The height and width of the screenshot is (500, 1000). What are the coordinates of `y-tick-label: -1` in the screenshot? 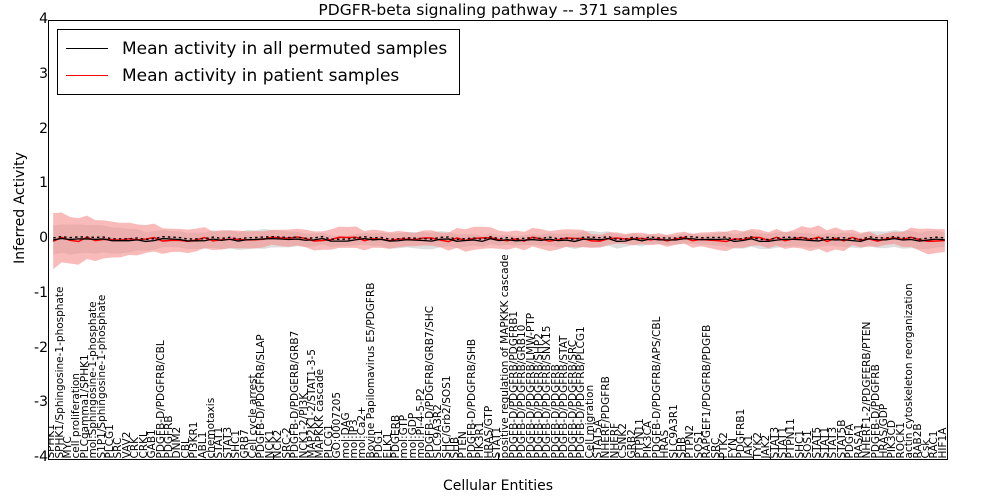 It's located at (41, 292).